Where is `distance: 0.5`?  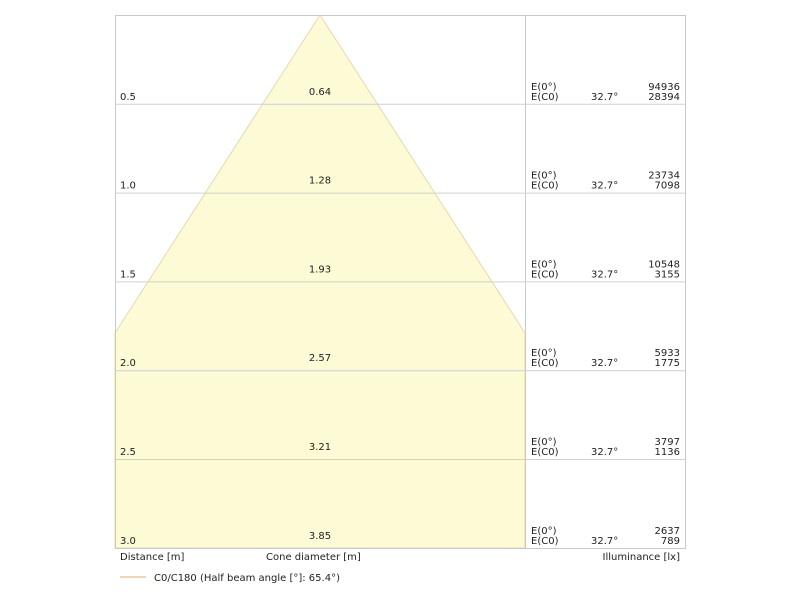 distance: 0.5 is located at coordinates (128, 97).